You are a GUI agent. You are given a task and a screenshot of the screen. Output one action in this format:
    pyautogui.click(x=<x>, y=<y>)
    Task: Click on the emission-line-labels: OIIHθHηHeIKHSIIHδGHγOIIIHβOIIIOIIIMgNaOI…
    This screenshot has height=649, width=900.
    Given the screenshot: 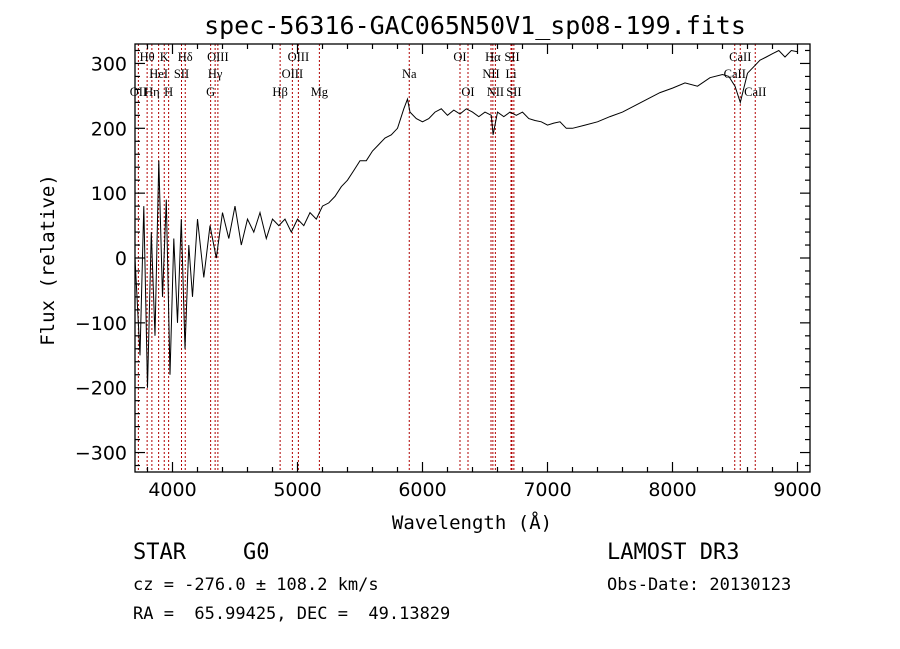 What is the action you would take?
    pyautogui.click(x=448, y=74)
    